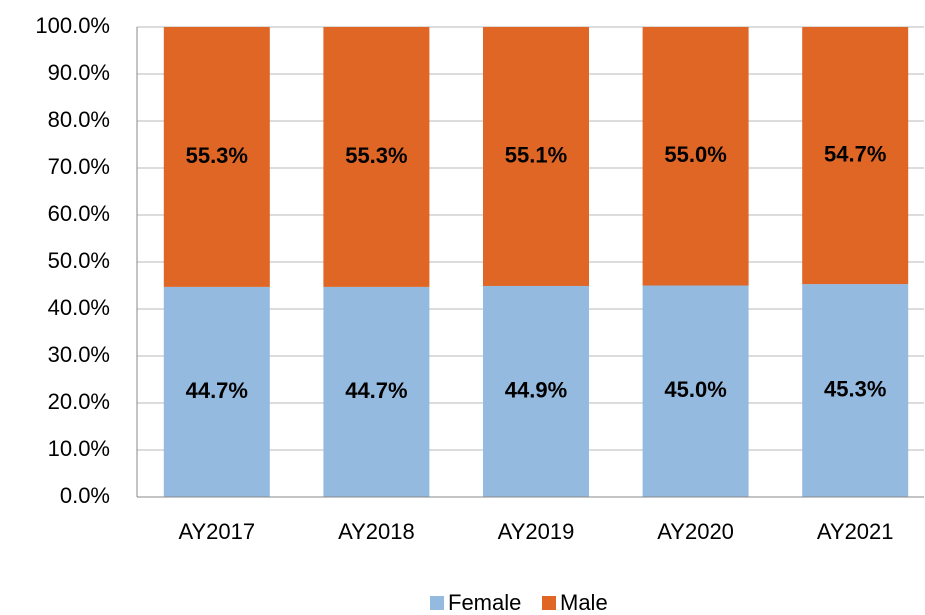  What do you see at coordinates (79, 448) in the screenshot?
I see `y-tick-label: 10.0%` at bounding box center [79, 448].